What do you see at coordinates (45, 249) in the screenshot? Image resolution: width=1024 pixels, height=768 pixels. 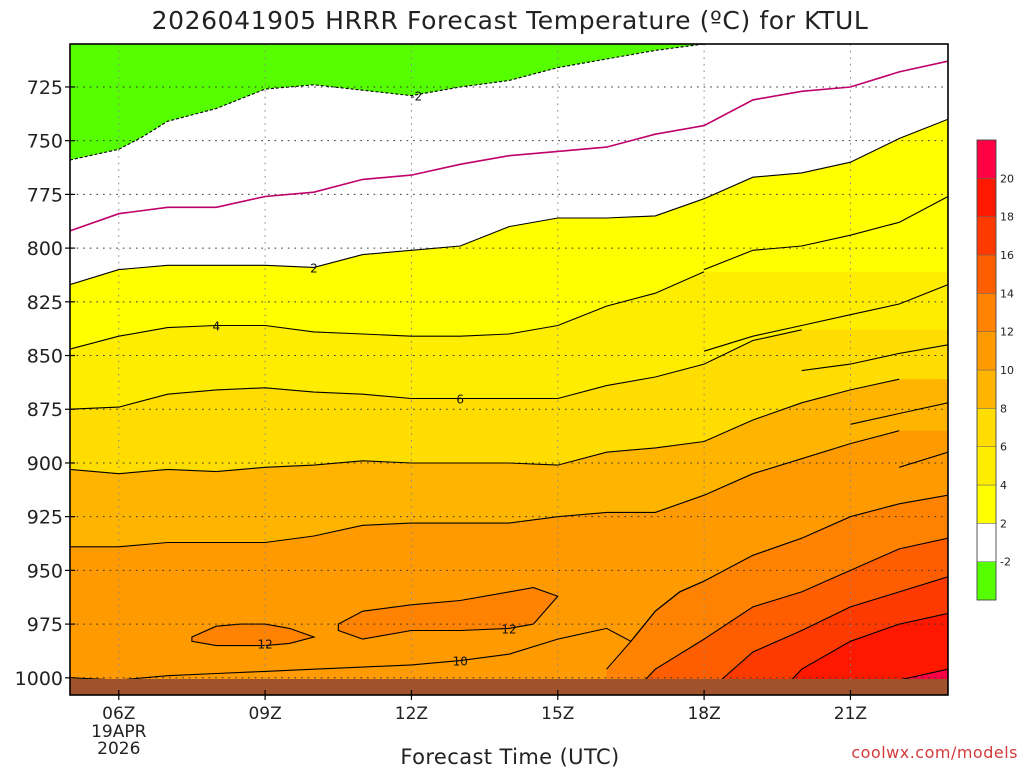 I see `y-tick-label-800: 800` at bounding box center [45, 249].